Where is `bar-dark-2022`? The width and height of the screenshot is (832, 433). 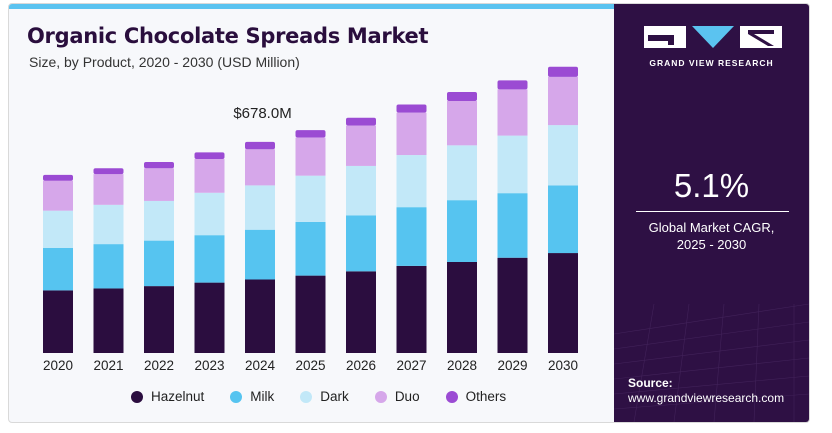
bar-dark-2022 is located at coordinates (159, 220).